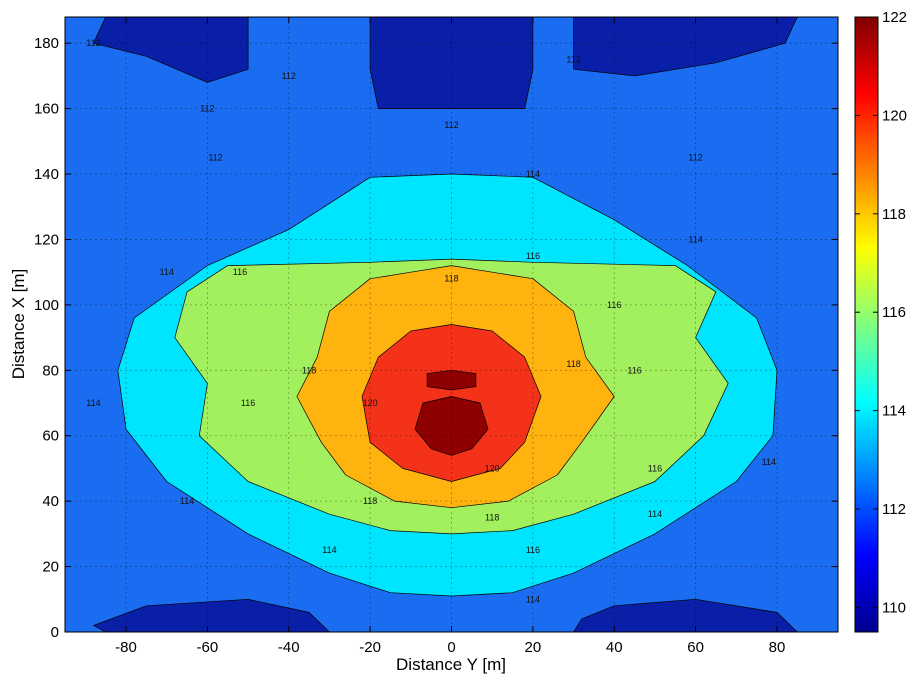 This screenshot has height=684, width=913. Describe the element at coordinates (46, 43) in the screenshot. I see `y-tick-label: 180` at that location.